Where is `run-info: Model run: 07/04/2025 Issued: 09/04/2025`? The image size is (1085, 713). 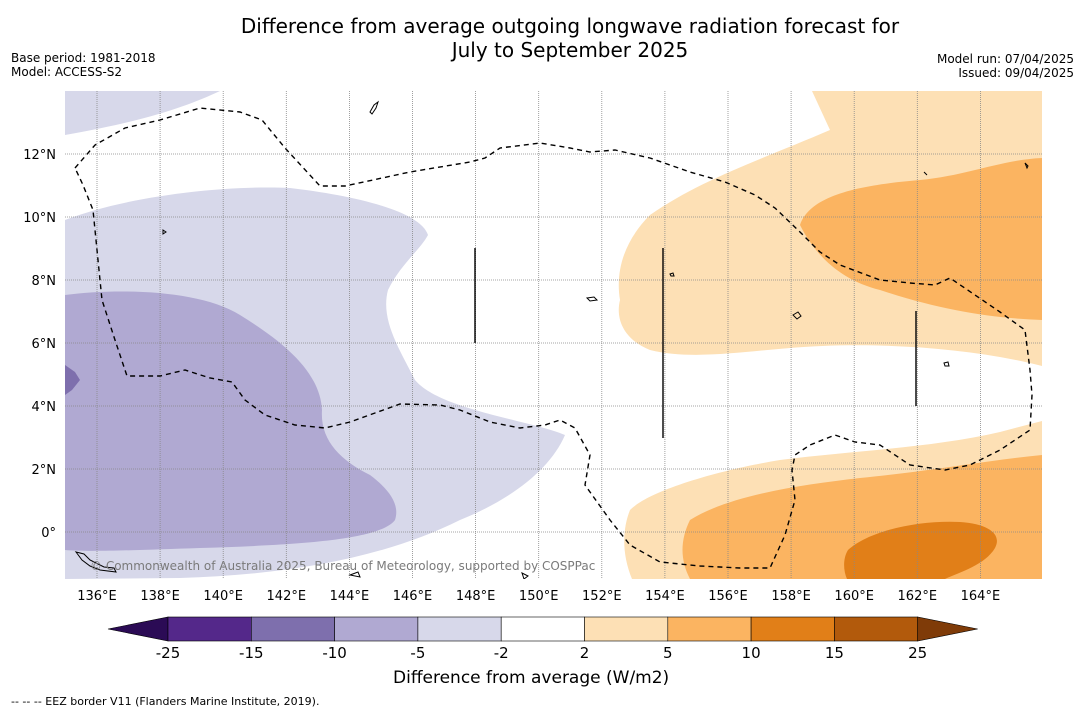
run-info: Model run: 07/04/2025 Issued: 09/04/2025 is located at coordinates (1005, 66).